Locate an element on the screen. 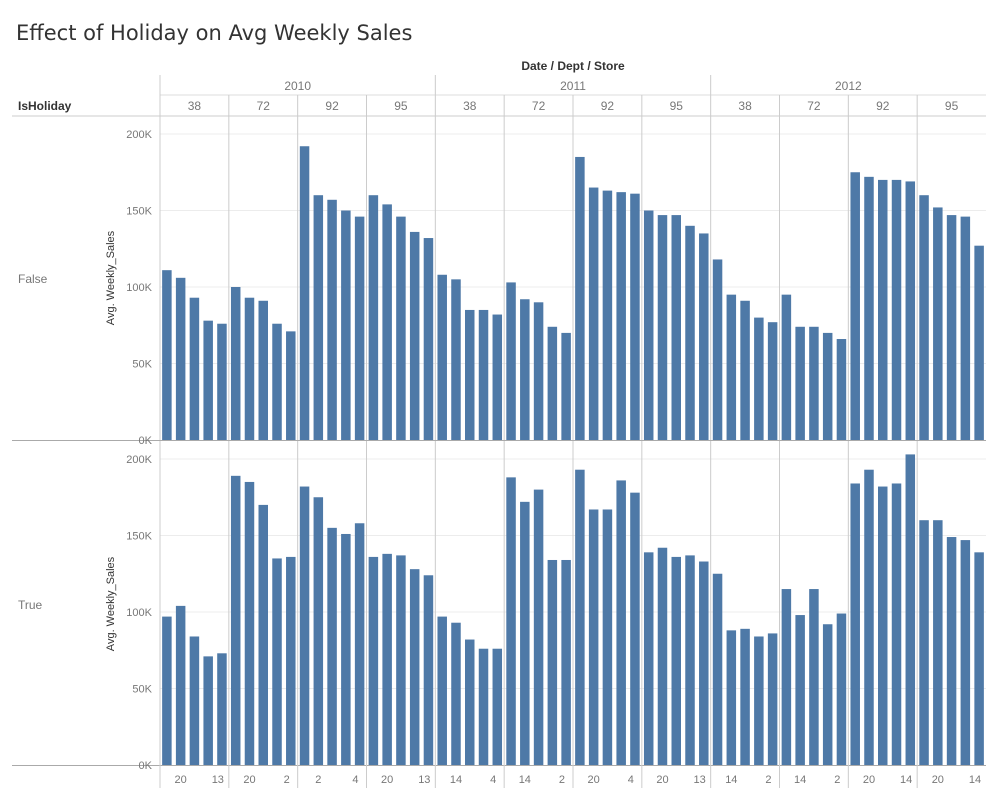 Image resolution: width=1000 pixels, height=800 pixels. year-header-label: 2011 is located at coordinates (573, 86).